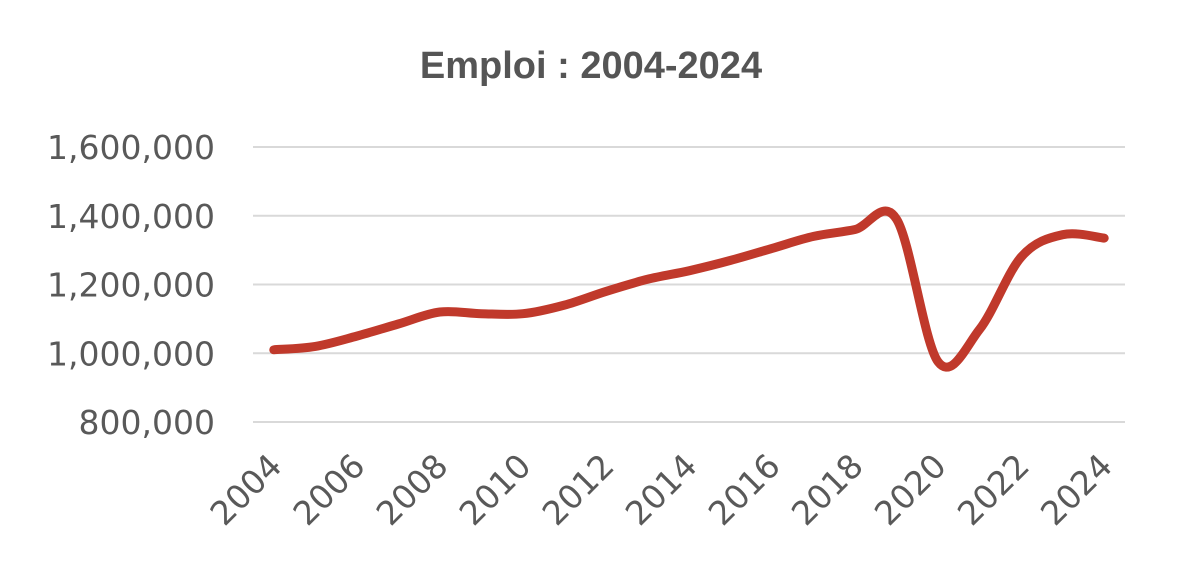  I want to click on x-tick-label: 2004, so click(245, 489).